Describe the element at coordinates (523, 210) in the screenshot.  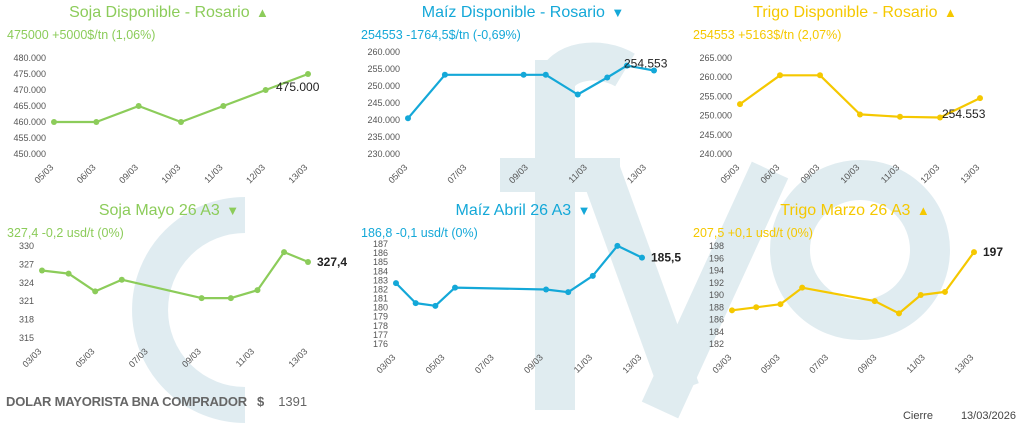
I see `chart-title: Maíz Abril 26 A3 ▼` at that location.